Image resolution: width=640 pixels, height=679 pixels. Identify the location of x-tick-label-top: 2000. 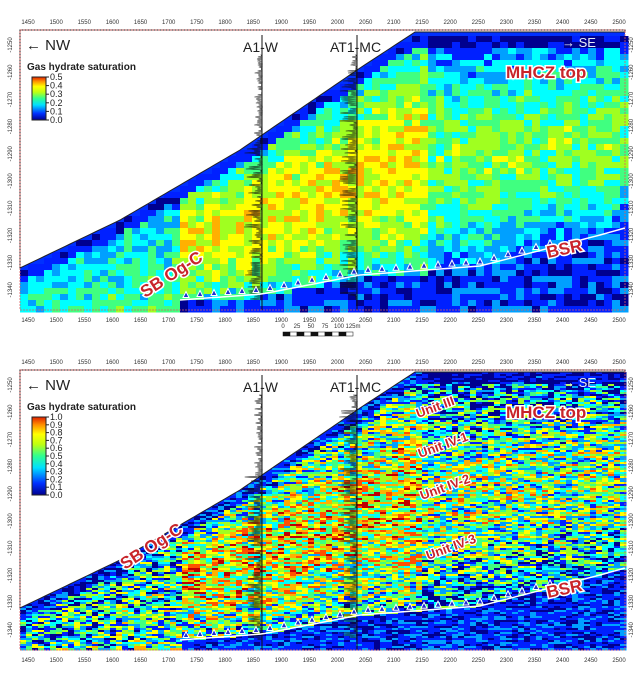
(338, 23).